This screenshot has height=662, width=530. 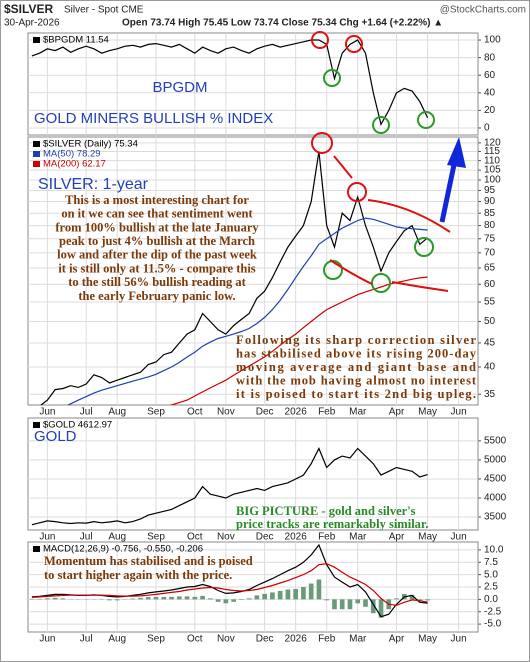 I want to click on arrow-shaft, so click(x=448, y=191).